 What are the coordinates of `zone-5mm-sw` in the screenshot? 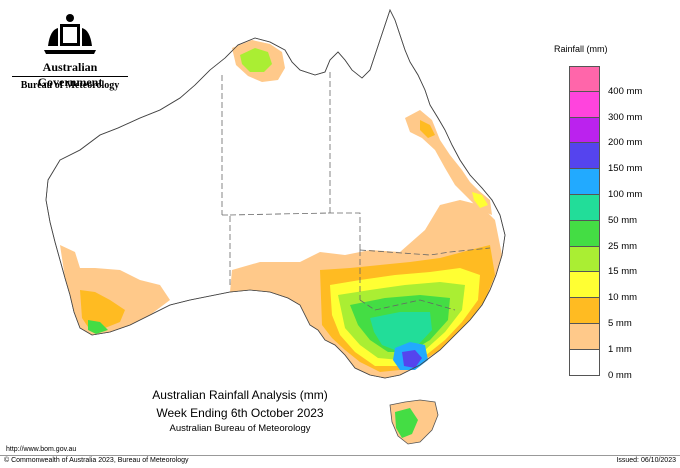 It's located at (102, 310).